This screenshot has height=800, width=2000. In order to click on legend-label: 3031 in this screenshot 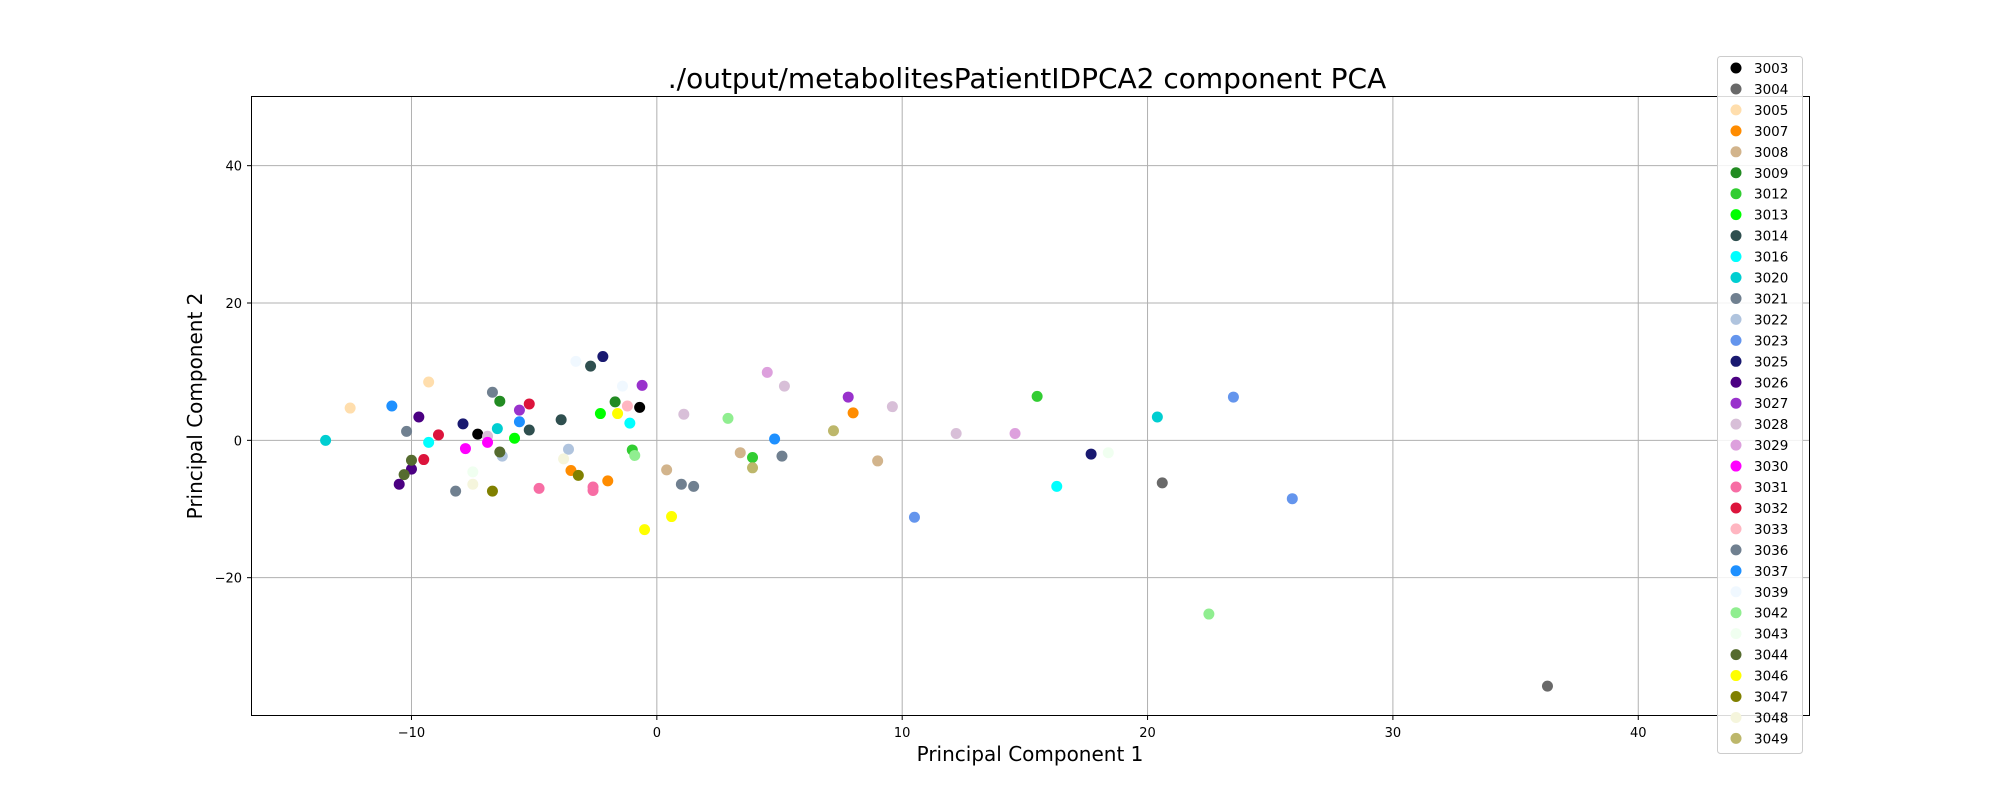, I will do `click(1771, 488)`.